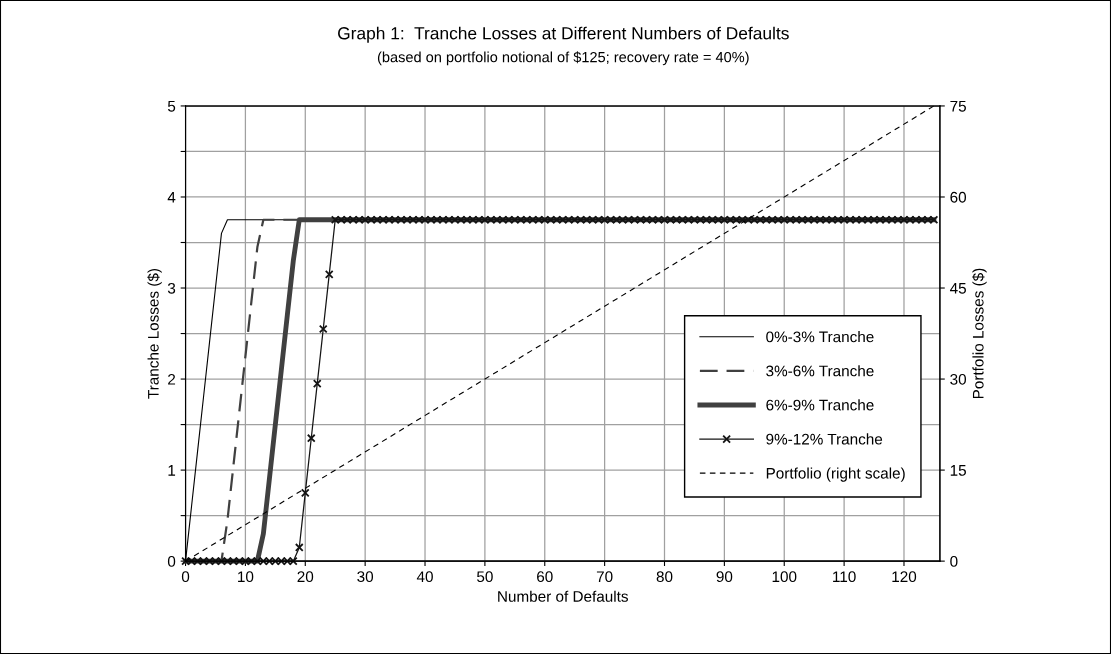 This screenshot has height=654, width=1111. Describe the element at coordinates (563, 596) in the screenshot. I see `x-axis-title: Number of Defaults` at that location.